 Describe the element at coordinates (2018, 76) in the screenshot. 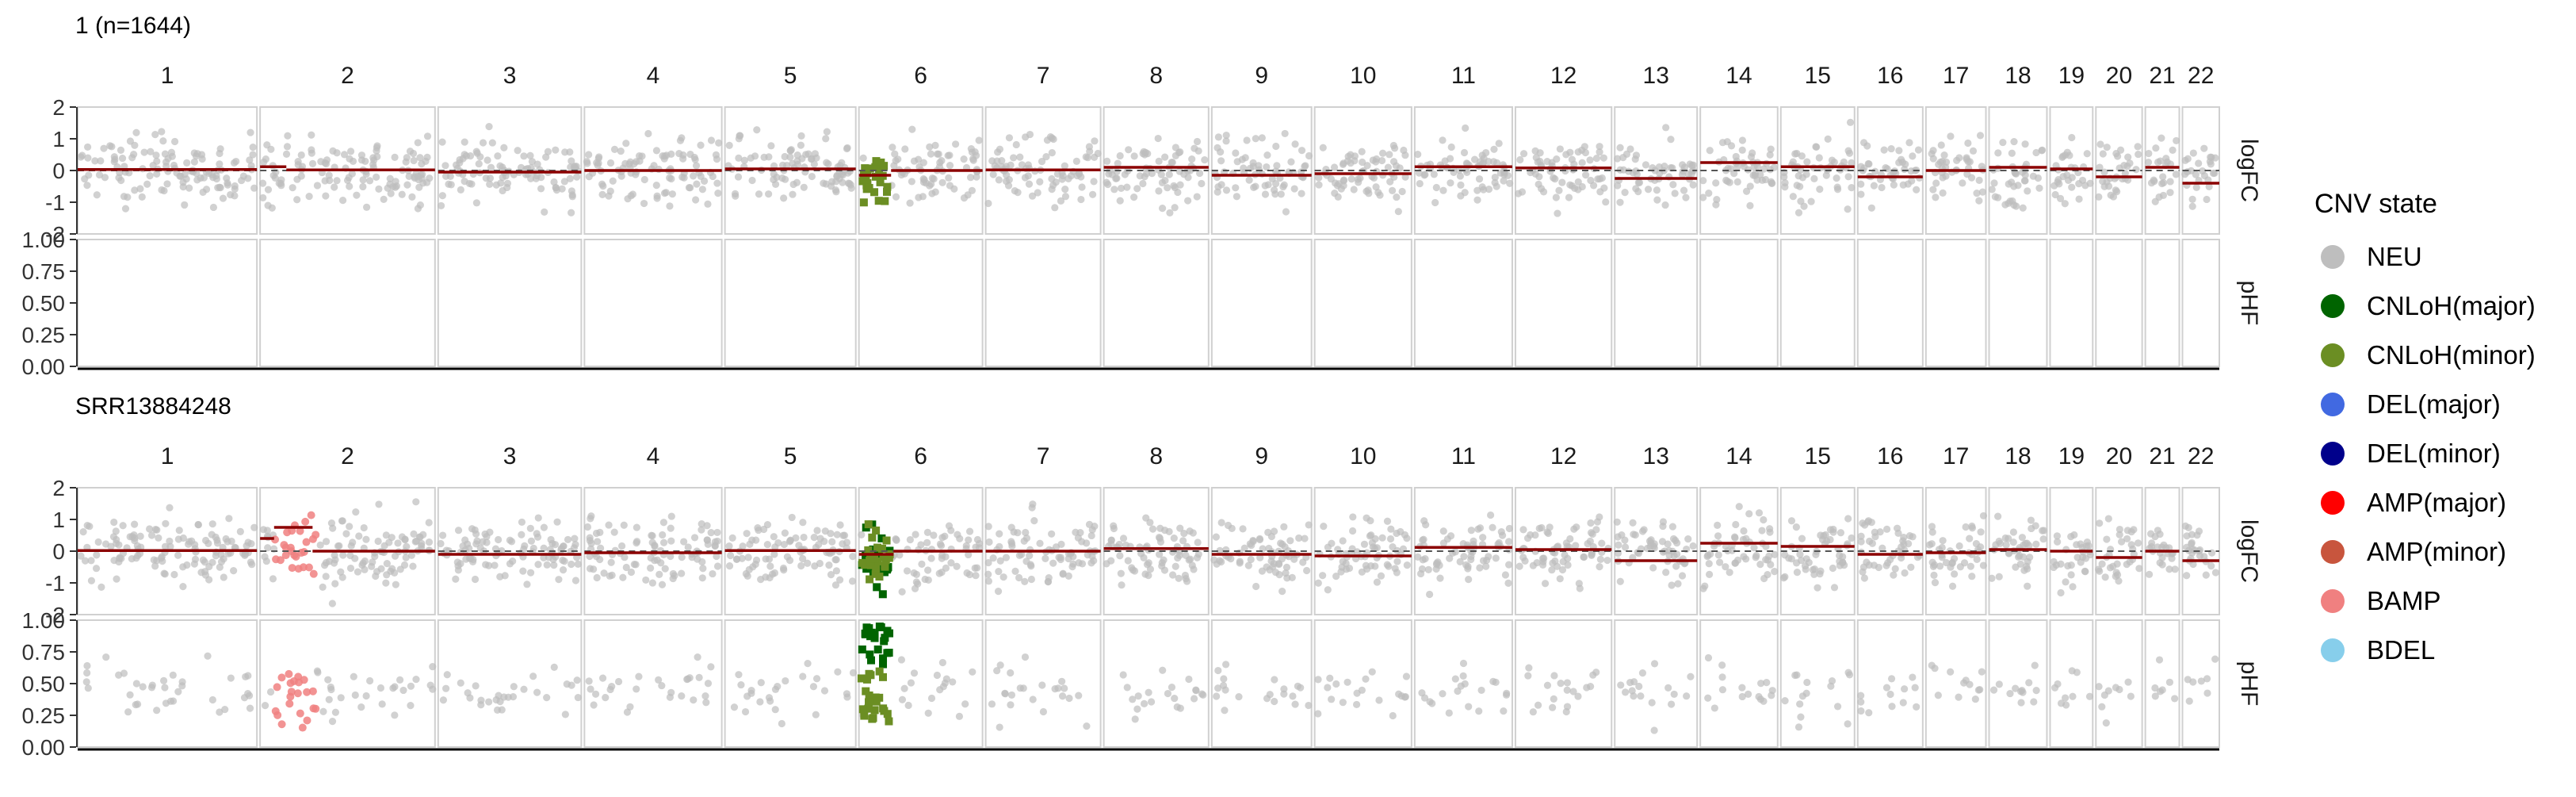

I see `chromosome-label: 18` at that location.